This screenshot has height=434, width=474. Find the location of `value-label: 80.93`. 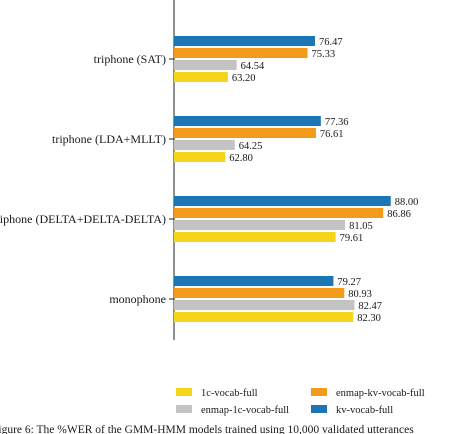

value-label: 80.93 is located at coordinates (360, 294).